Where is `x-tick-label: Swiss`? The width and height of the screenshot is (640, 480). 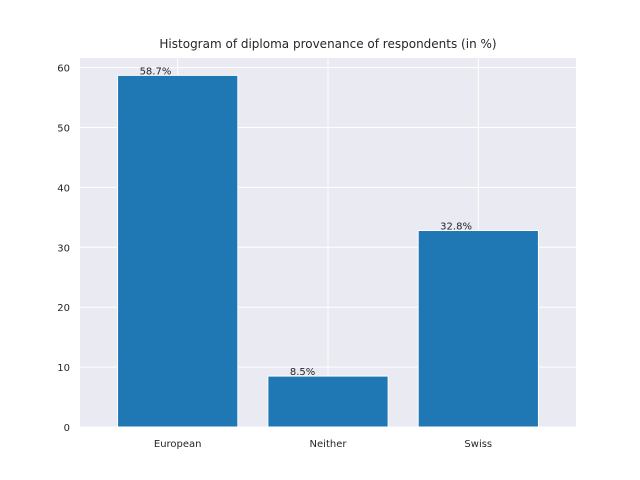 x-tick-label: Swiss is located at coordinates (478, 444).